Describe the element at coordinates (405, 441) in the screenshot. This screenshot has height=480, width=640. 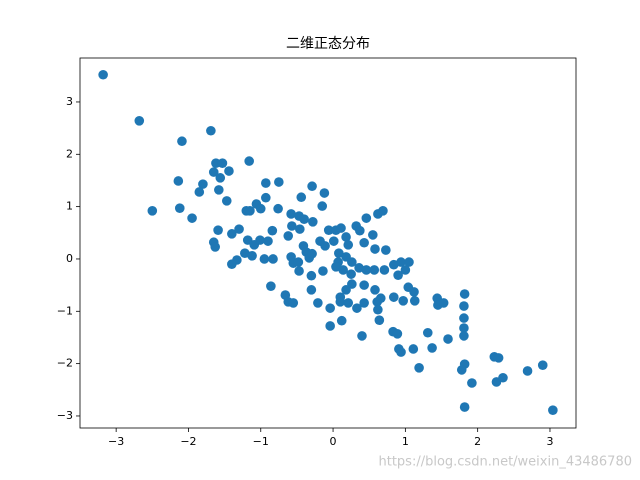
I see `x-tick-label: 1` at that location.